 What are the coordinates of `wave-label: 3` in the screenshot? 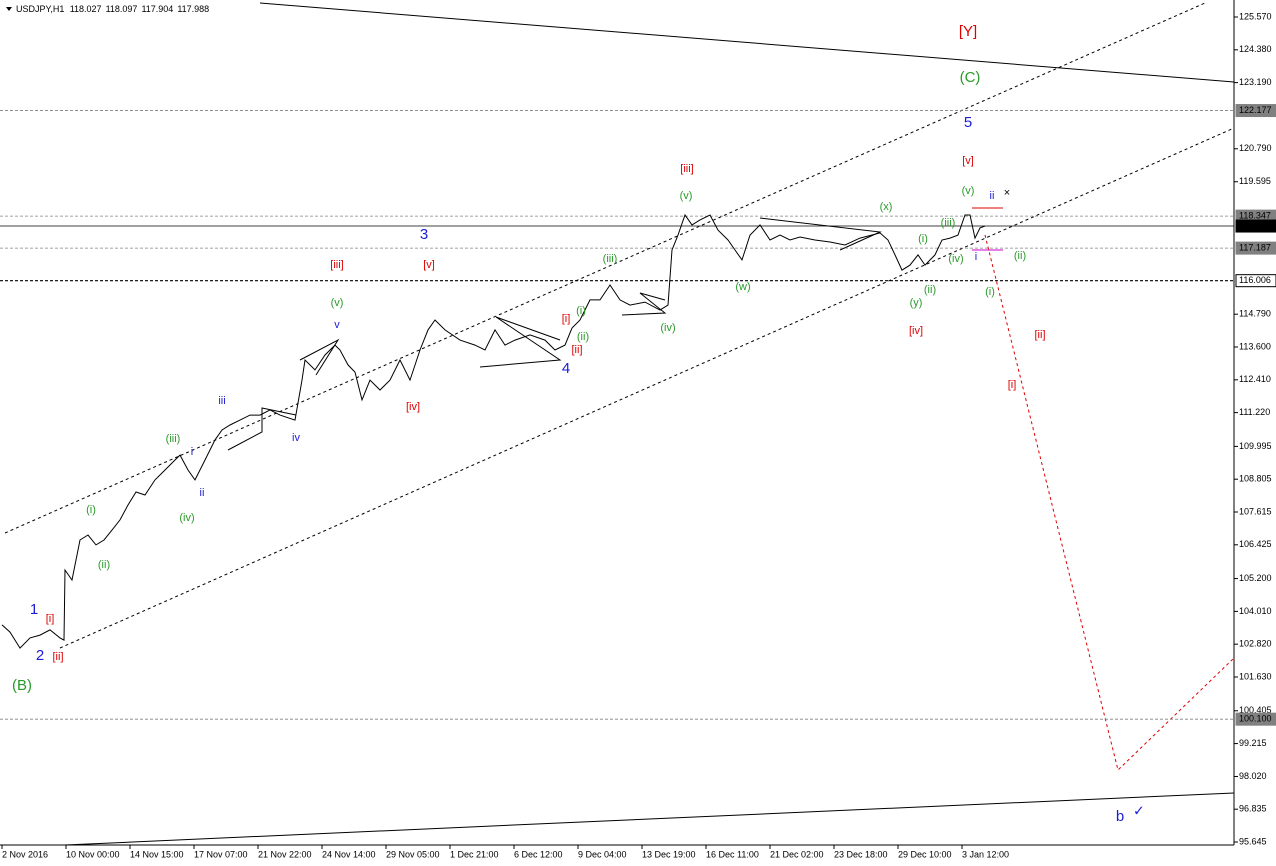 It's located at (424, 234).